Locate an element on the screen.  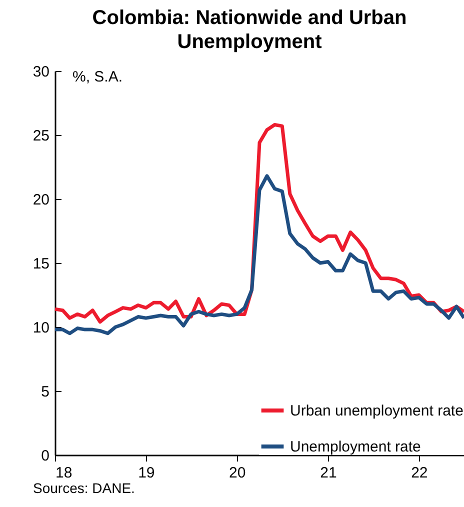
y-tick-label: 10 is located at coordinates (41, 328).